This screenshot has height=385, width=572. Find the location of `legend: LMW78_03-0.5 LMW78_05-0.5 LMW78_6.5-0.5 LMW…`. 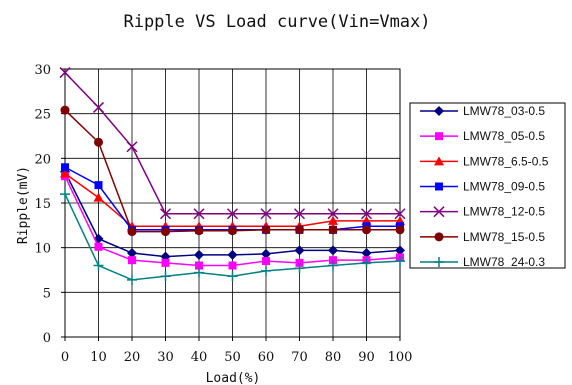

legend: LMW78_03-0.5 LMW78_05-0.5 LMW78_6.5-0.5 LMW… is located at coordinates (487, 185).